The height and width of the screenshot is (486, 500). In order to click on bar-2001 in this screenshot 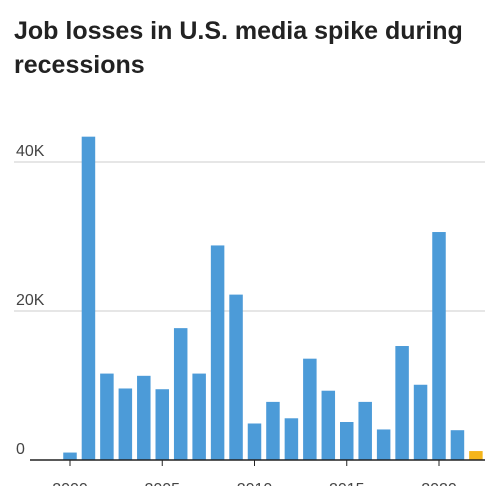, I will do `click(88, 298)`.